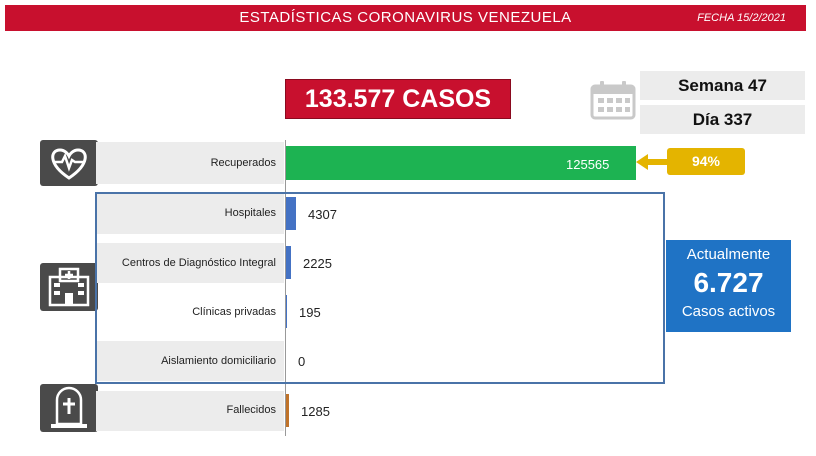 The width and height of the screenshot is (816, 456). What do you see at coordinates (588, 164) in the screenshot?
I see `value-recuperados: 125565` at bounding box center [588, 164].